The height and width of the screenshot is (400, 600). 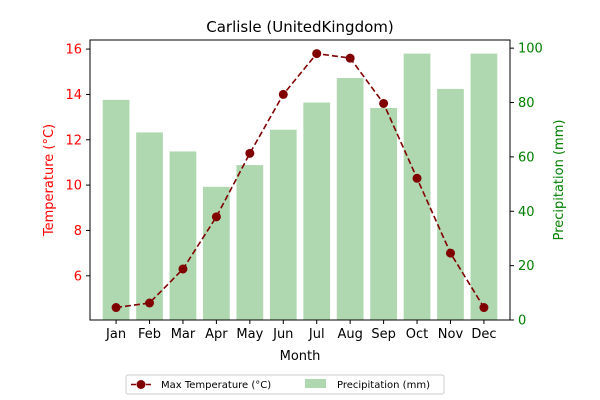 I want to click on legend-precipitation-label: Precipitation (mm), so click(x=383, y=385).